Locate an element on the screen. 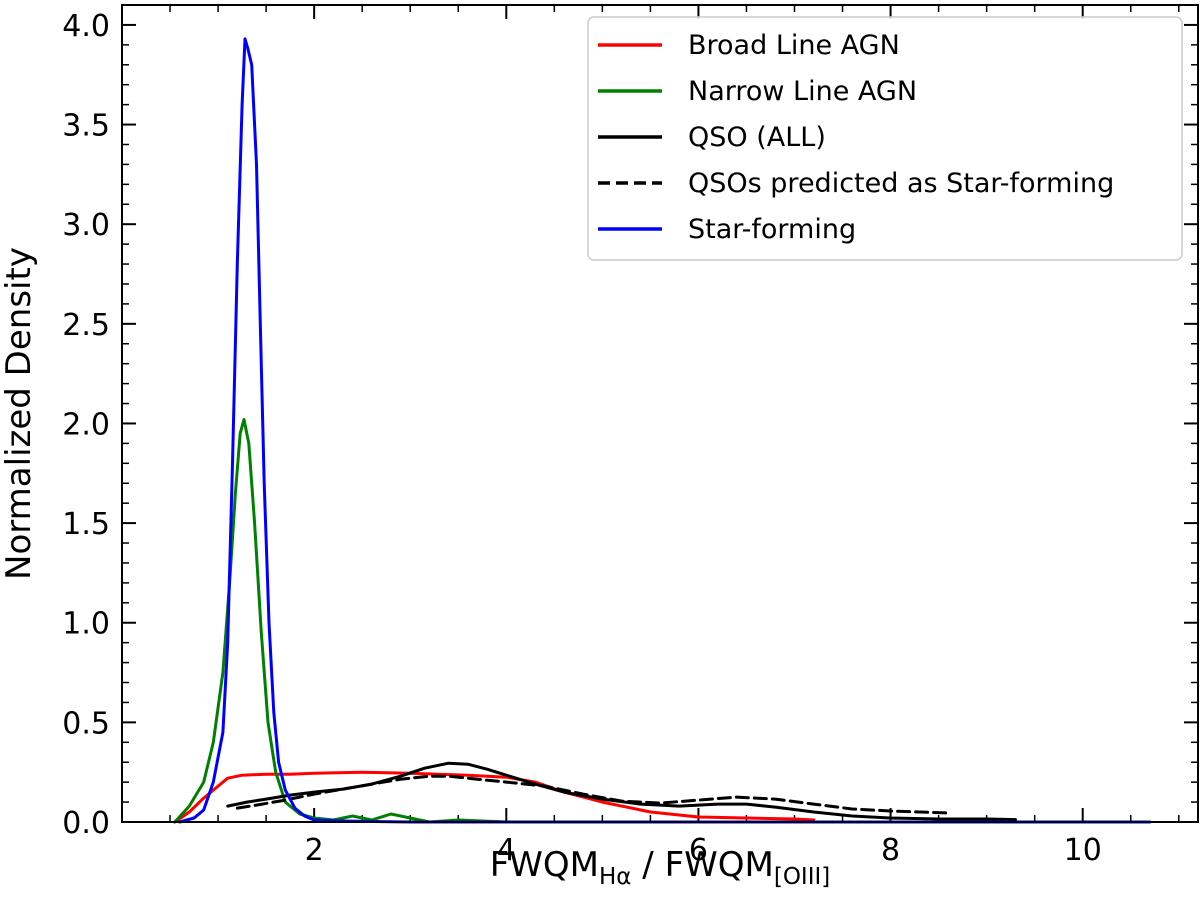 Image resolution: width=1200 pixels, height=920 pixels. y-tick-label: 2.5 is located at coordinates (86, 325).